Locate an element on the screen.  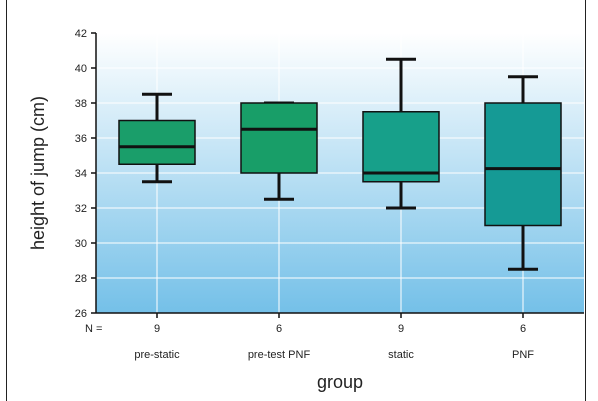
y-tick-label: 40 is located at coordinates (81, 69).